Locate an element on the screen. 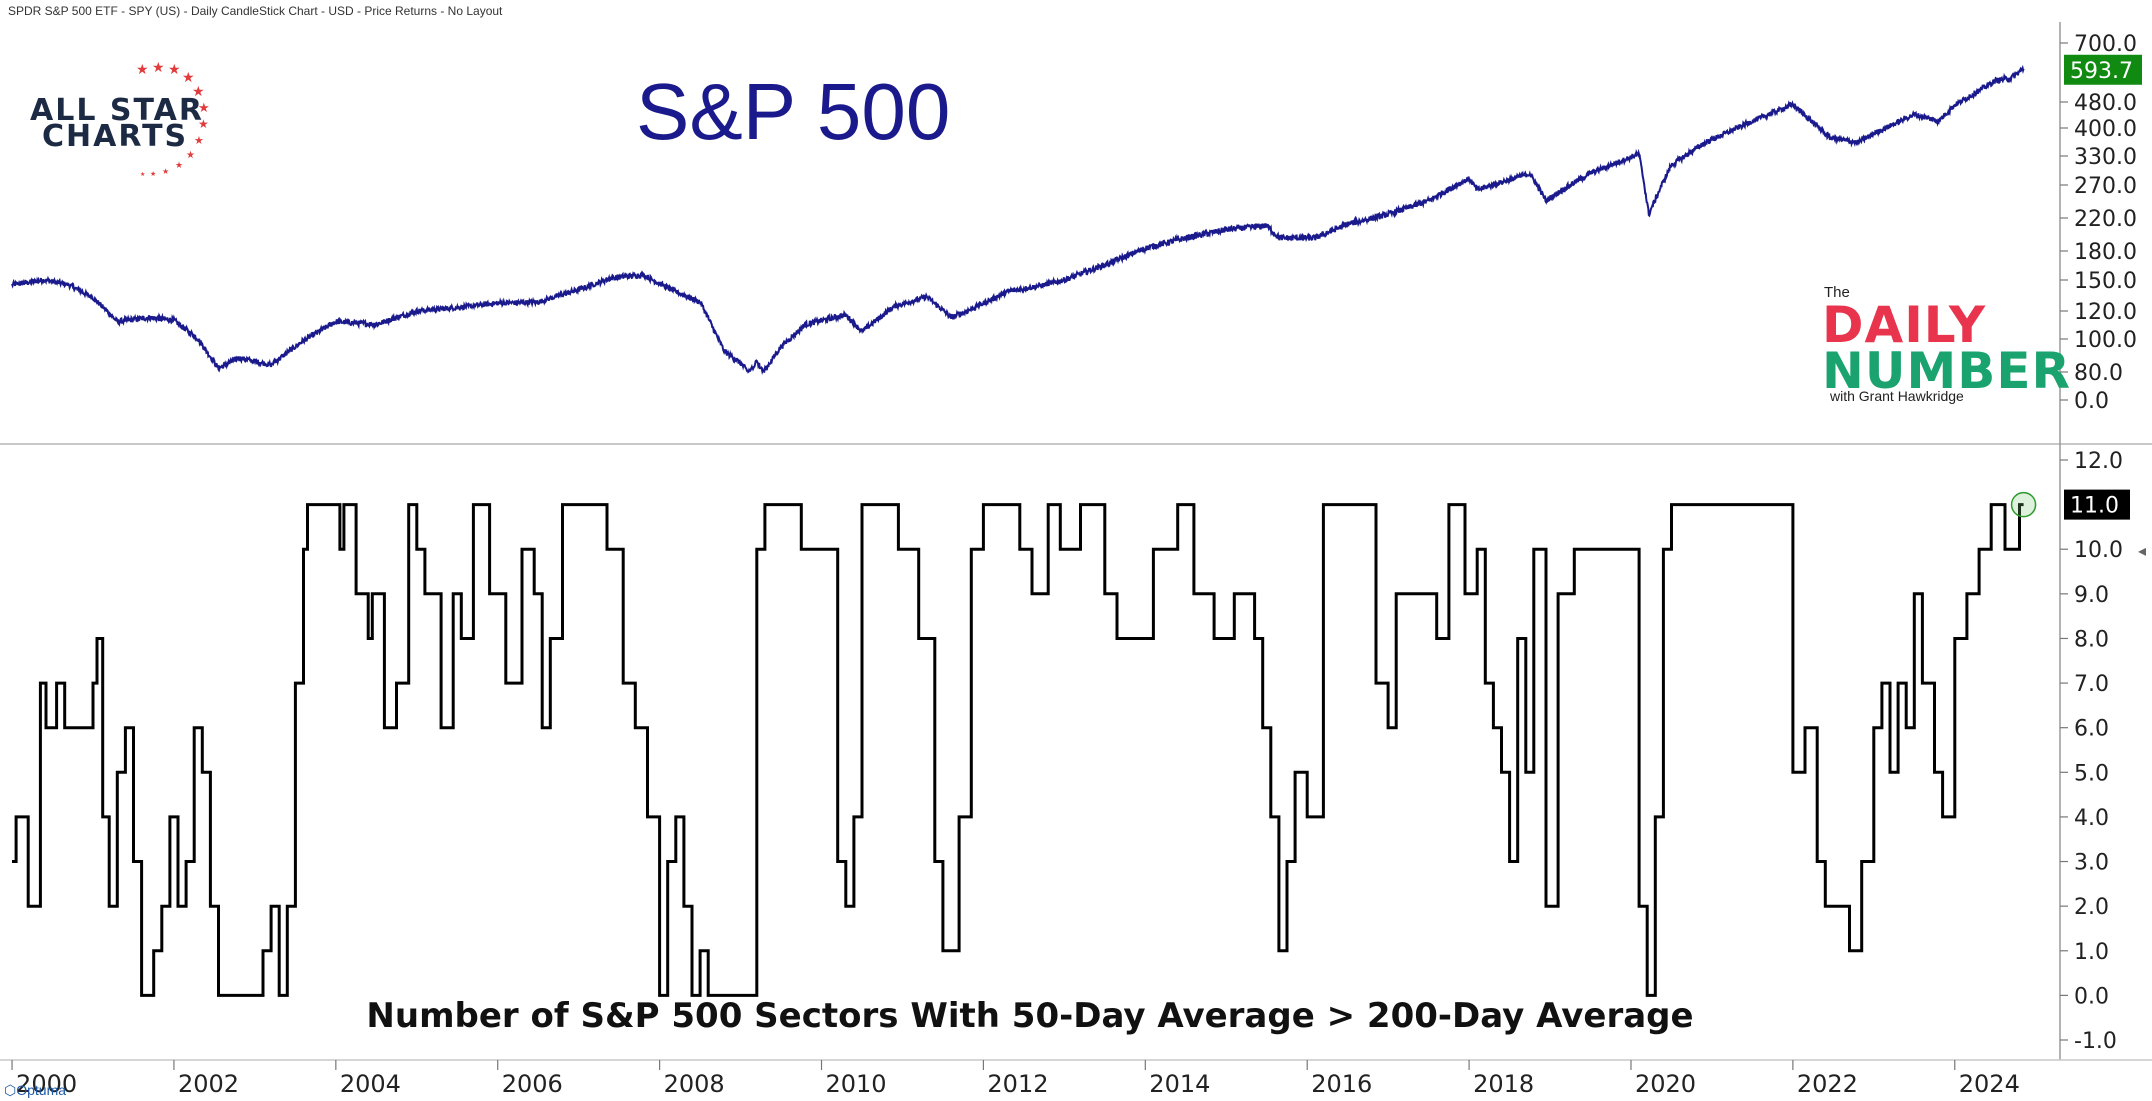 The height and width of the screenshot is (1101, 2152). x-tick-label: 2008 is located at coordinates (694, 1084).